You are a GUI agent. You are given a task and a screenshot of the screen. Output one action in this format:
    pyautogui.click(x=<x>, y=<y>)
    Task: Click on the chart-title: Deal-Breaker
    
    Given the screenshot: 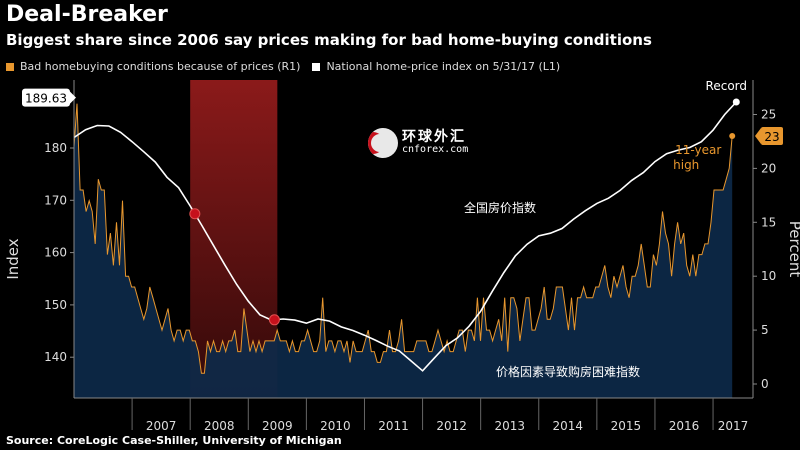 What is the action you would take?
    pyautogui.click(x=87, y=14)
    